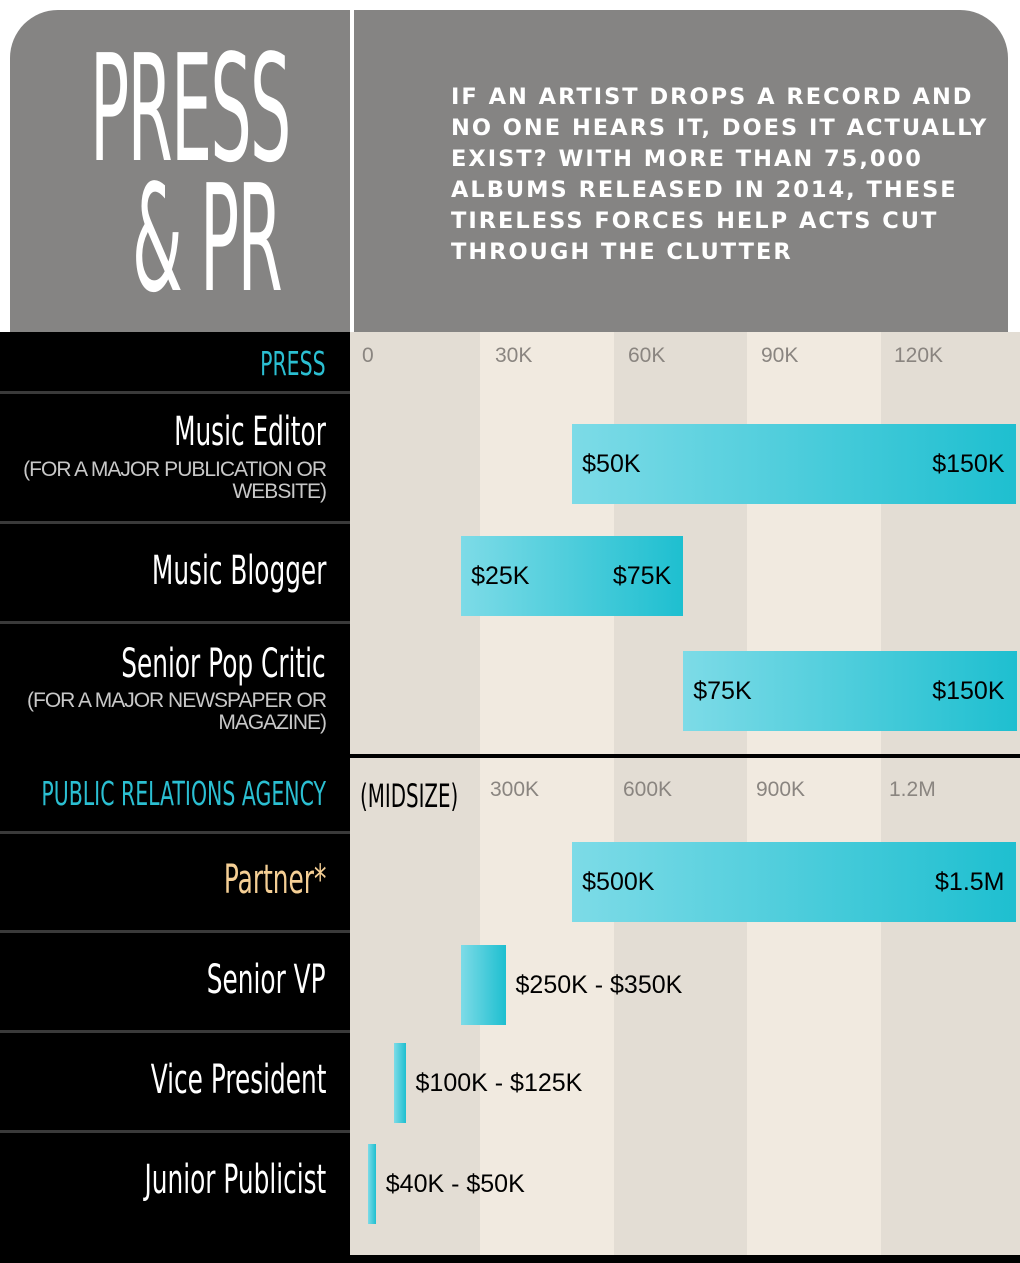  Describe the element at coordinates (510, 1259) in the screenshot. I see `bottom-border` at that location.